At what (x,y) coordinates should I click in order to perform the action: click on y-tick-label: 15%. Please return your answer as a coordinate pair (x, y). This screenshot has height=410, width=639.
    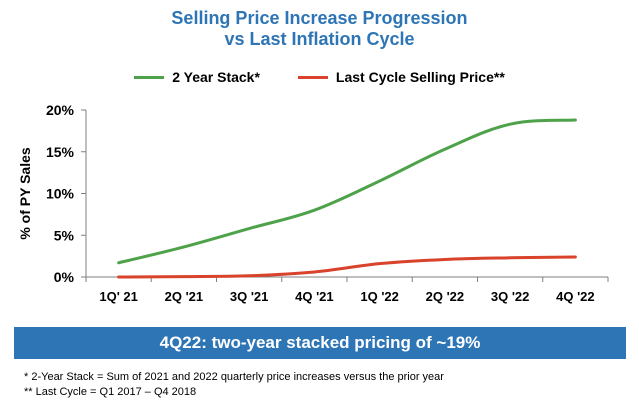
    Looking at the image, I should click on (60, 152).